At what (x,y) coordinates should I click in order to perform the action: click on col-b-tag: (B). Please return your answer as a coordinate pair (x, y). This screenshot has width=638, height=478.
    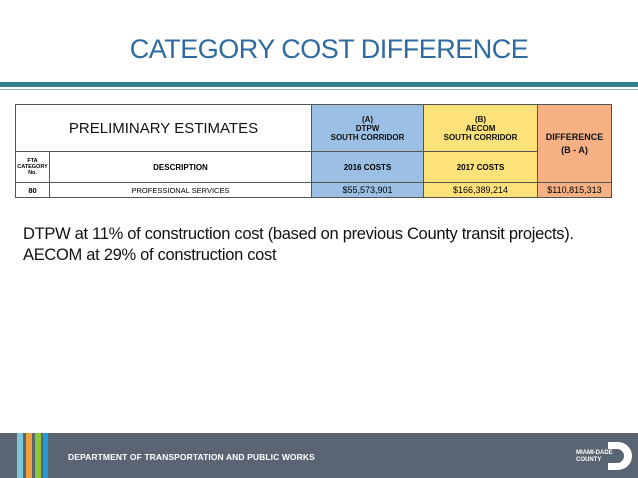
    Looking at the image, I should click on (480, 119).